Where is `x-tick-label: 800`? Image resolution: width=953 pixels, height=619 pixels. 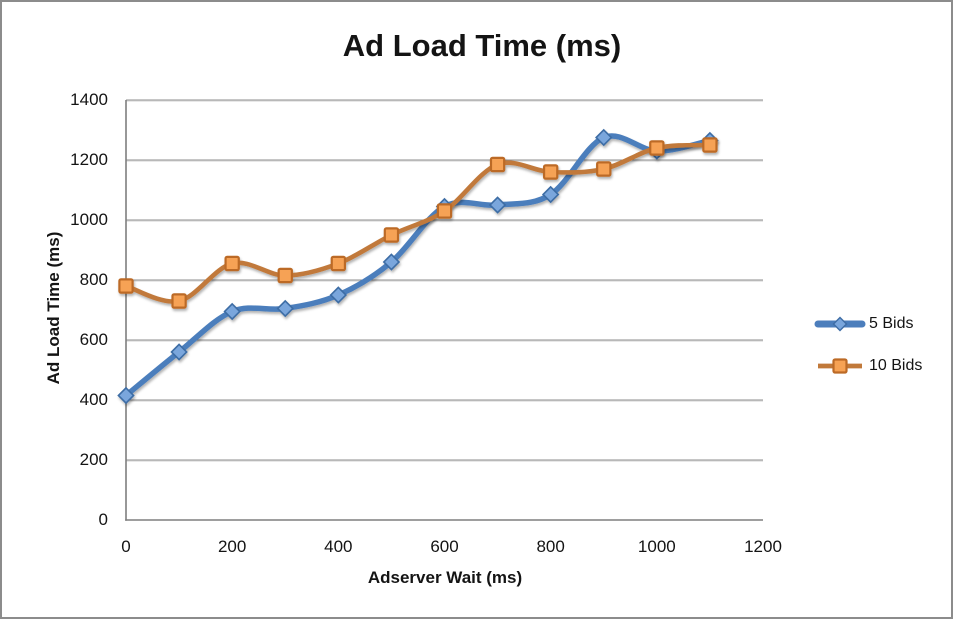
x-tick-label: 800 is located at coordinates (550, 546).